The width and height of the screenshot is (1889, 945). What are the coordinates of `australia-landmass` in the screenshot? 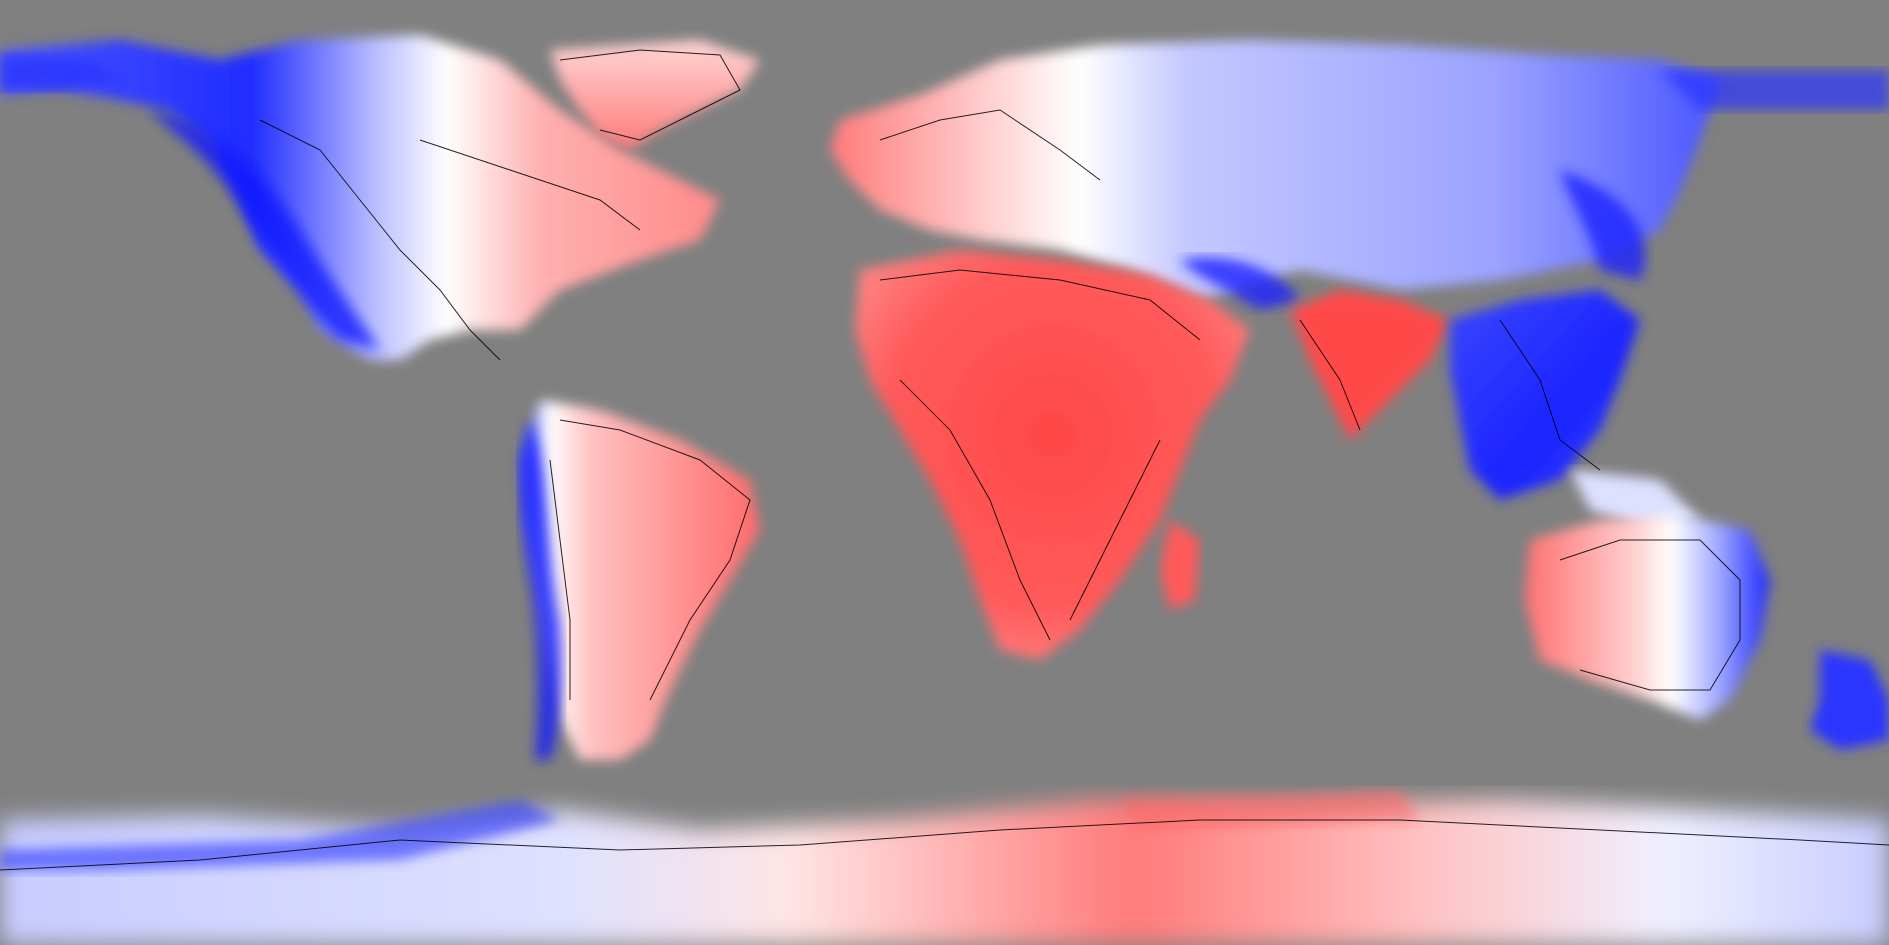 It's located at (1707, 632).